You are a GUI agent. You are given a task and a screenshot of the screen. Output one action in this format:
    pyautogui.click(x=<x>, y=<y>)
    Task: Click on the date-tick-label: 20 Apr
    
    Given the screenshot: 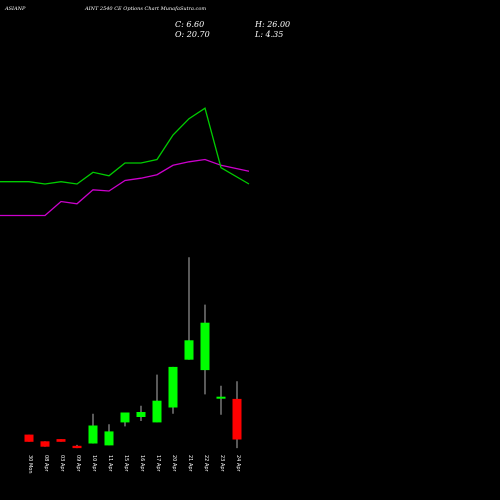 What is the action you would take?
    pyautogui.click(x=174, y=464)
    